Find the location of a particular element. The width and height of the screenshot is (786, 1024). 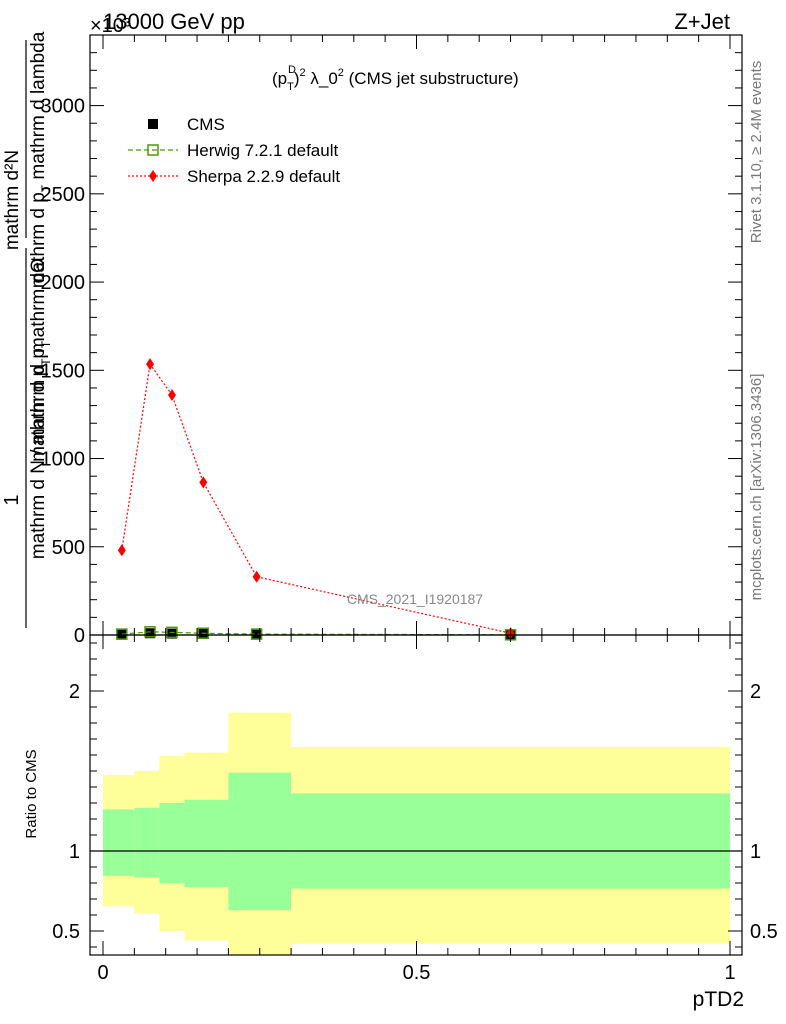

legend-label-1: Herwig 7.2.1 default is located at coordinates (262, 150).